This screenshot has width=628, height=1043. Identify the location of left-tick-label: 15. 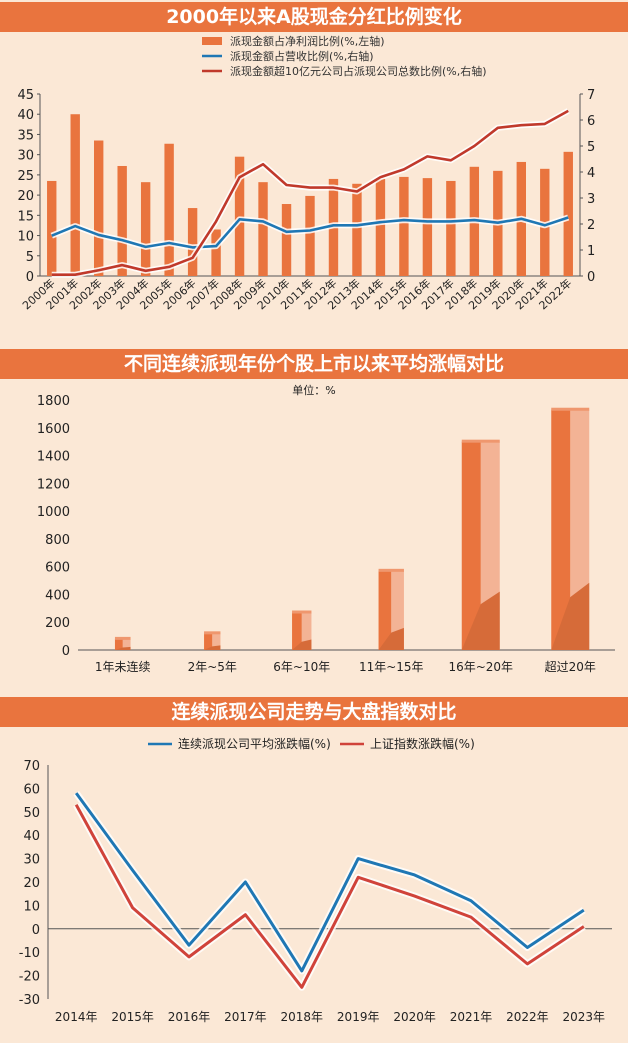
(25, 216).